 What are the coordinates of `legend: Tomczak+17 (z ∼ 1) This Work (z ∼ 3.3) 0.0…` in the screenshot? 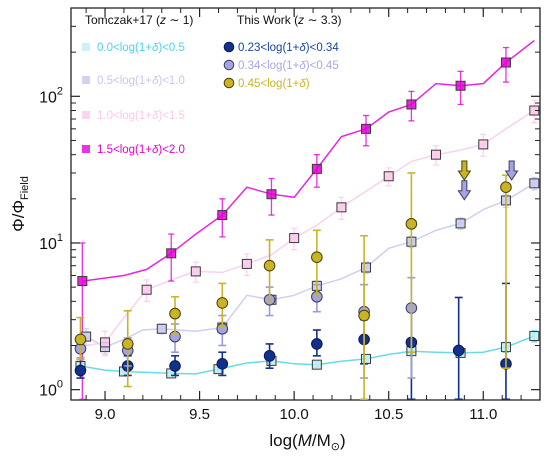 It's located at (212, 84).